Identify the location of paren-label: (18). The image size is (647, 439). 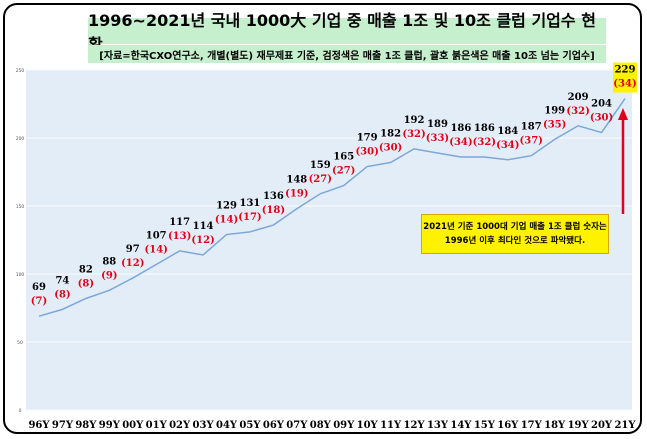
(273, 210).